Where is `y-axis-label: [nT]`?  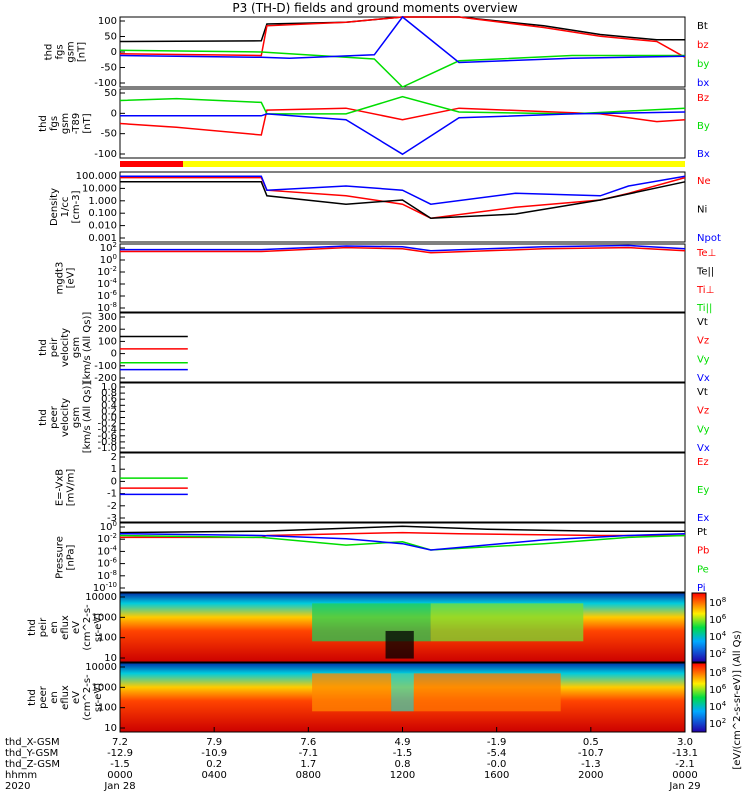 y-axis-label: [nT] is located at coordinates (87, 123).